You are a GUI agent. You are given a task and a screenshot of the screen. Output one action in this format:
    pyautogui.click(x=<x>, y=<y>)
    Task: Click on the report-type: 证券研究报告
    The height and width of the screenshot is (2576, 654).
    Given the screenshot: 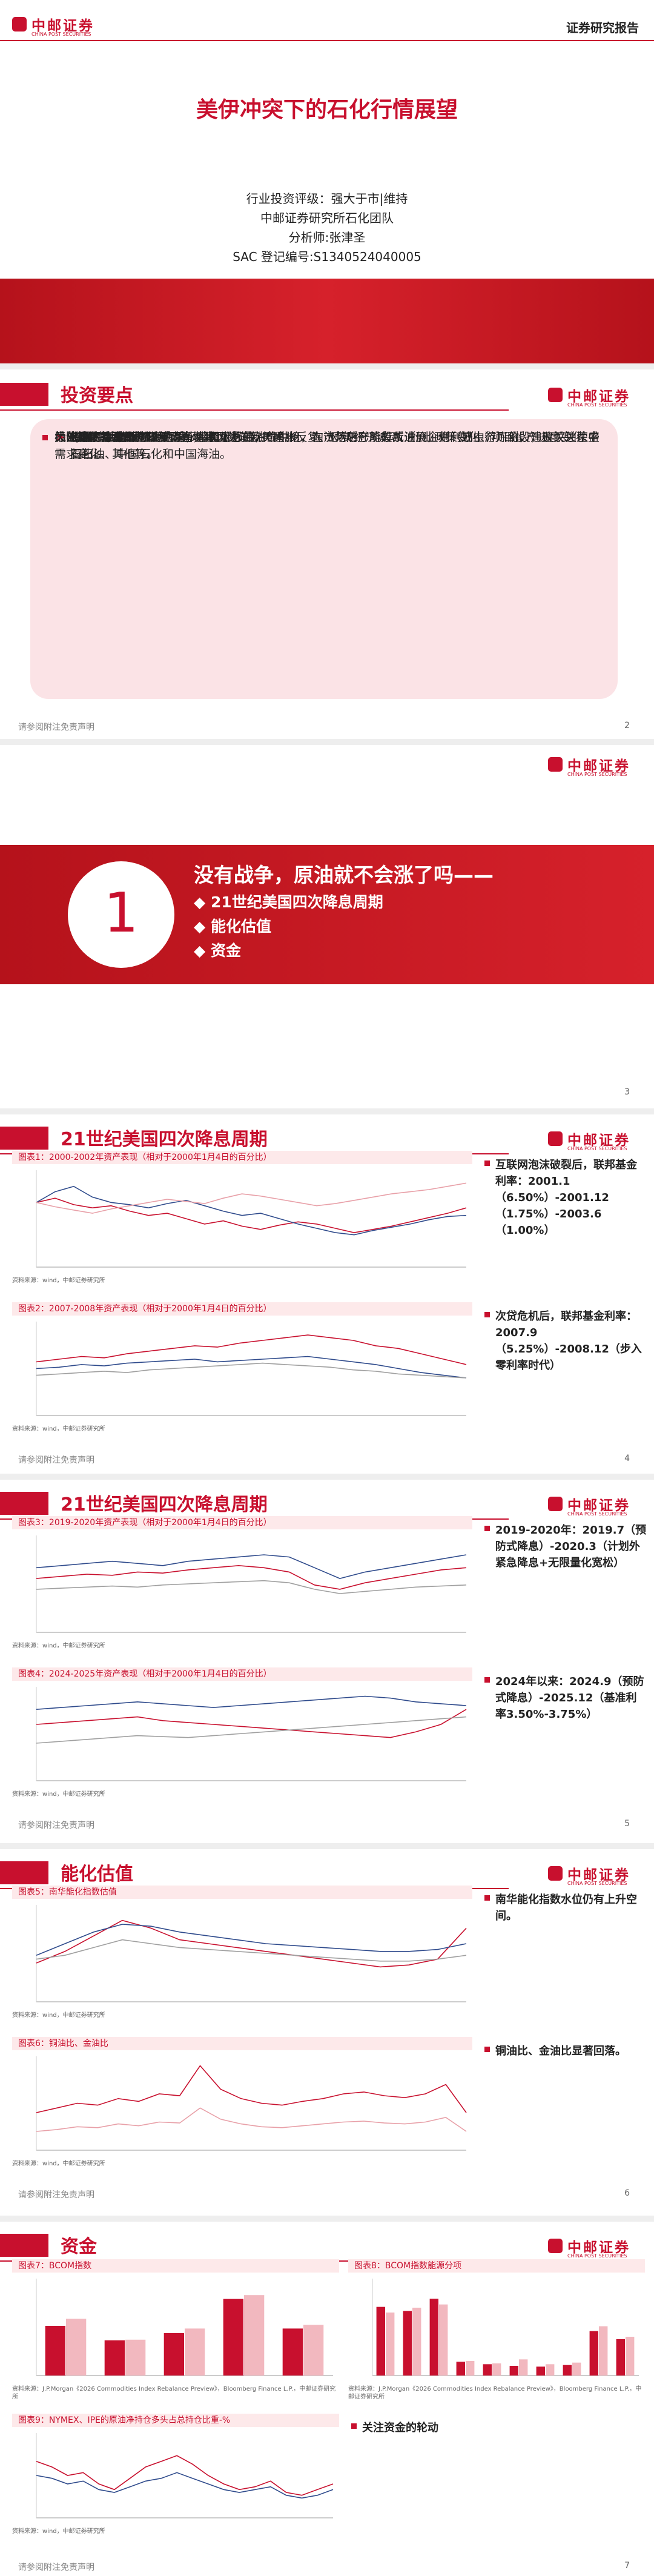 What is the action you would take?
    pyautogui.click(x=602, y=28)
    